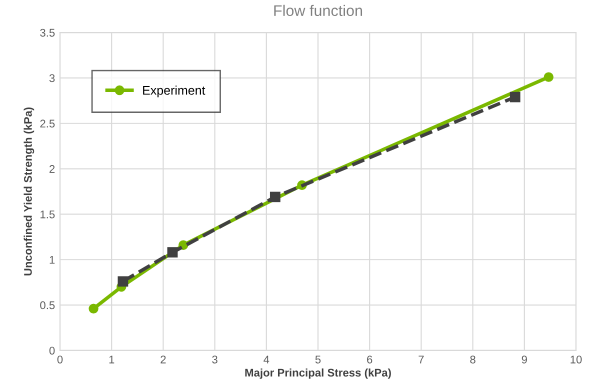  I want to click on x-axis-title: Major Principal Stress (kPa), so click(318, 373).